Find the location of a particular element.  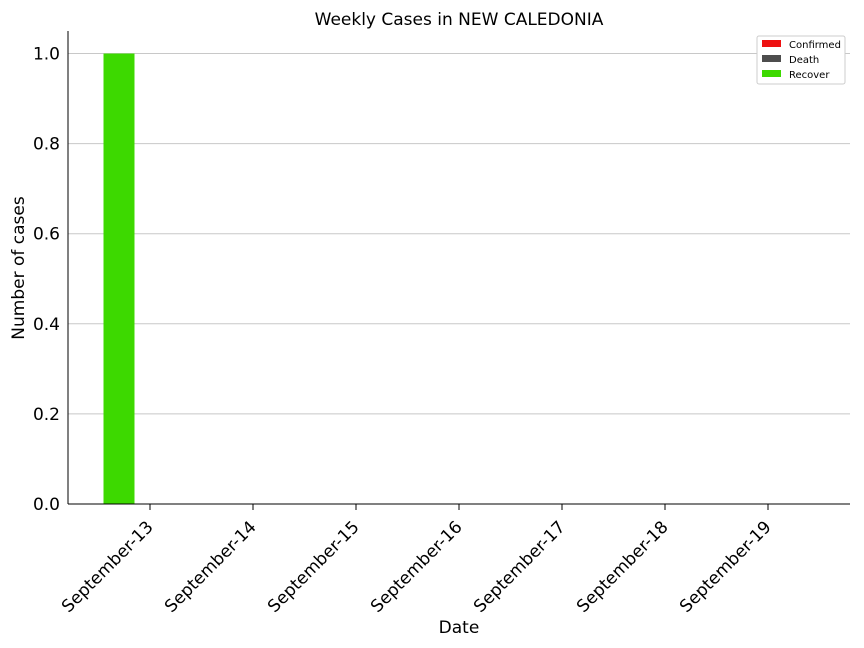

y-tick-label: 0.8 is located at coordinates (46, 145).